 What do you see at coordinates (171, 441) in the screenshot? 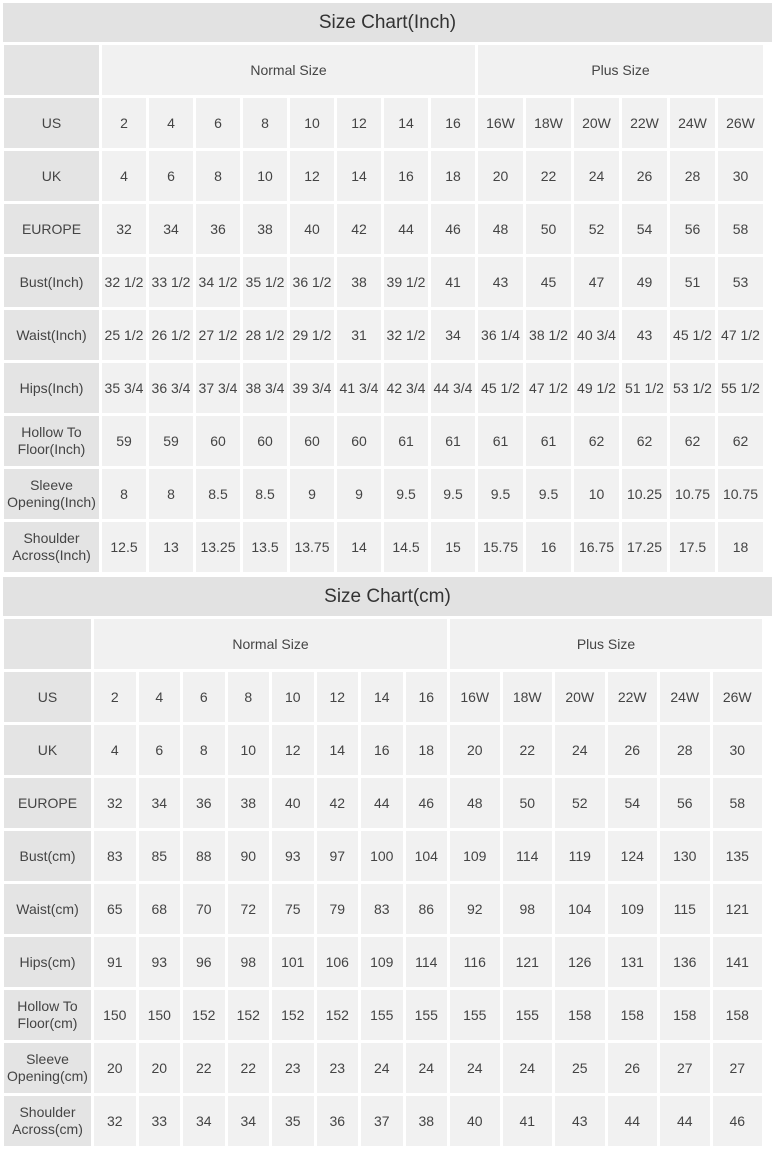
I see `size-value: 59` at bounding box center [171, 441].